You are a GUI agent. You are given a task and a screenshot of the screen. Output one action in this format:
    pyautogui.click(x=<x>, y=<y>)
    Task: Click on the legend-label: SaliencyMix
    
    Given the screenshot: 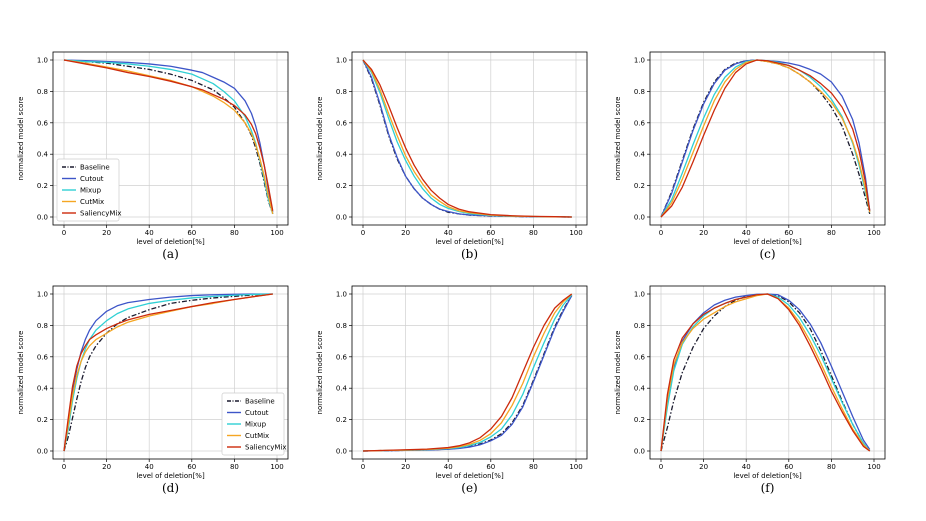 What is the action you would take?
    pyautogui.click(x=100, y=214)
    